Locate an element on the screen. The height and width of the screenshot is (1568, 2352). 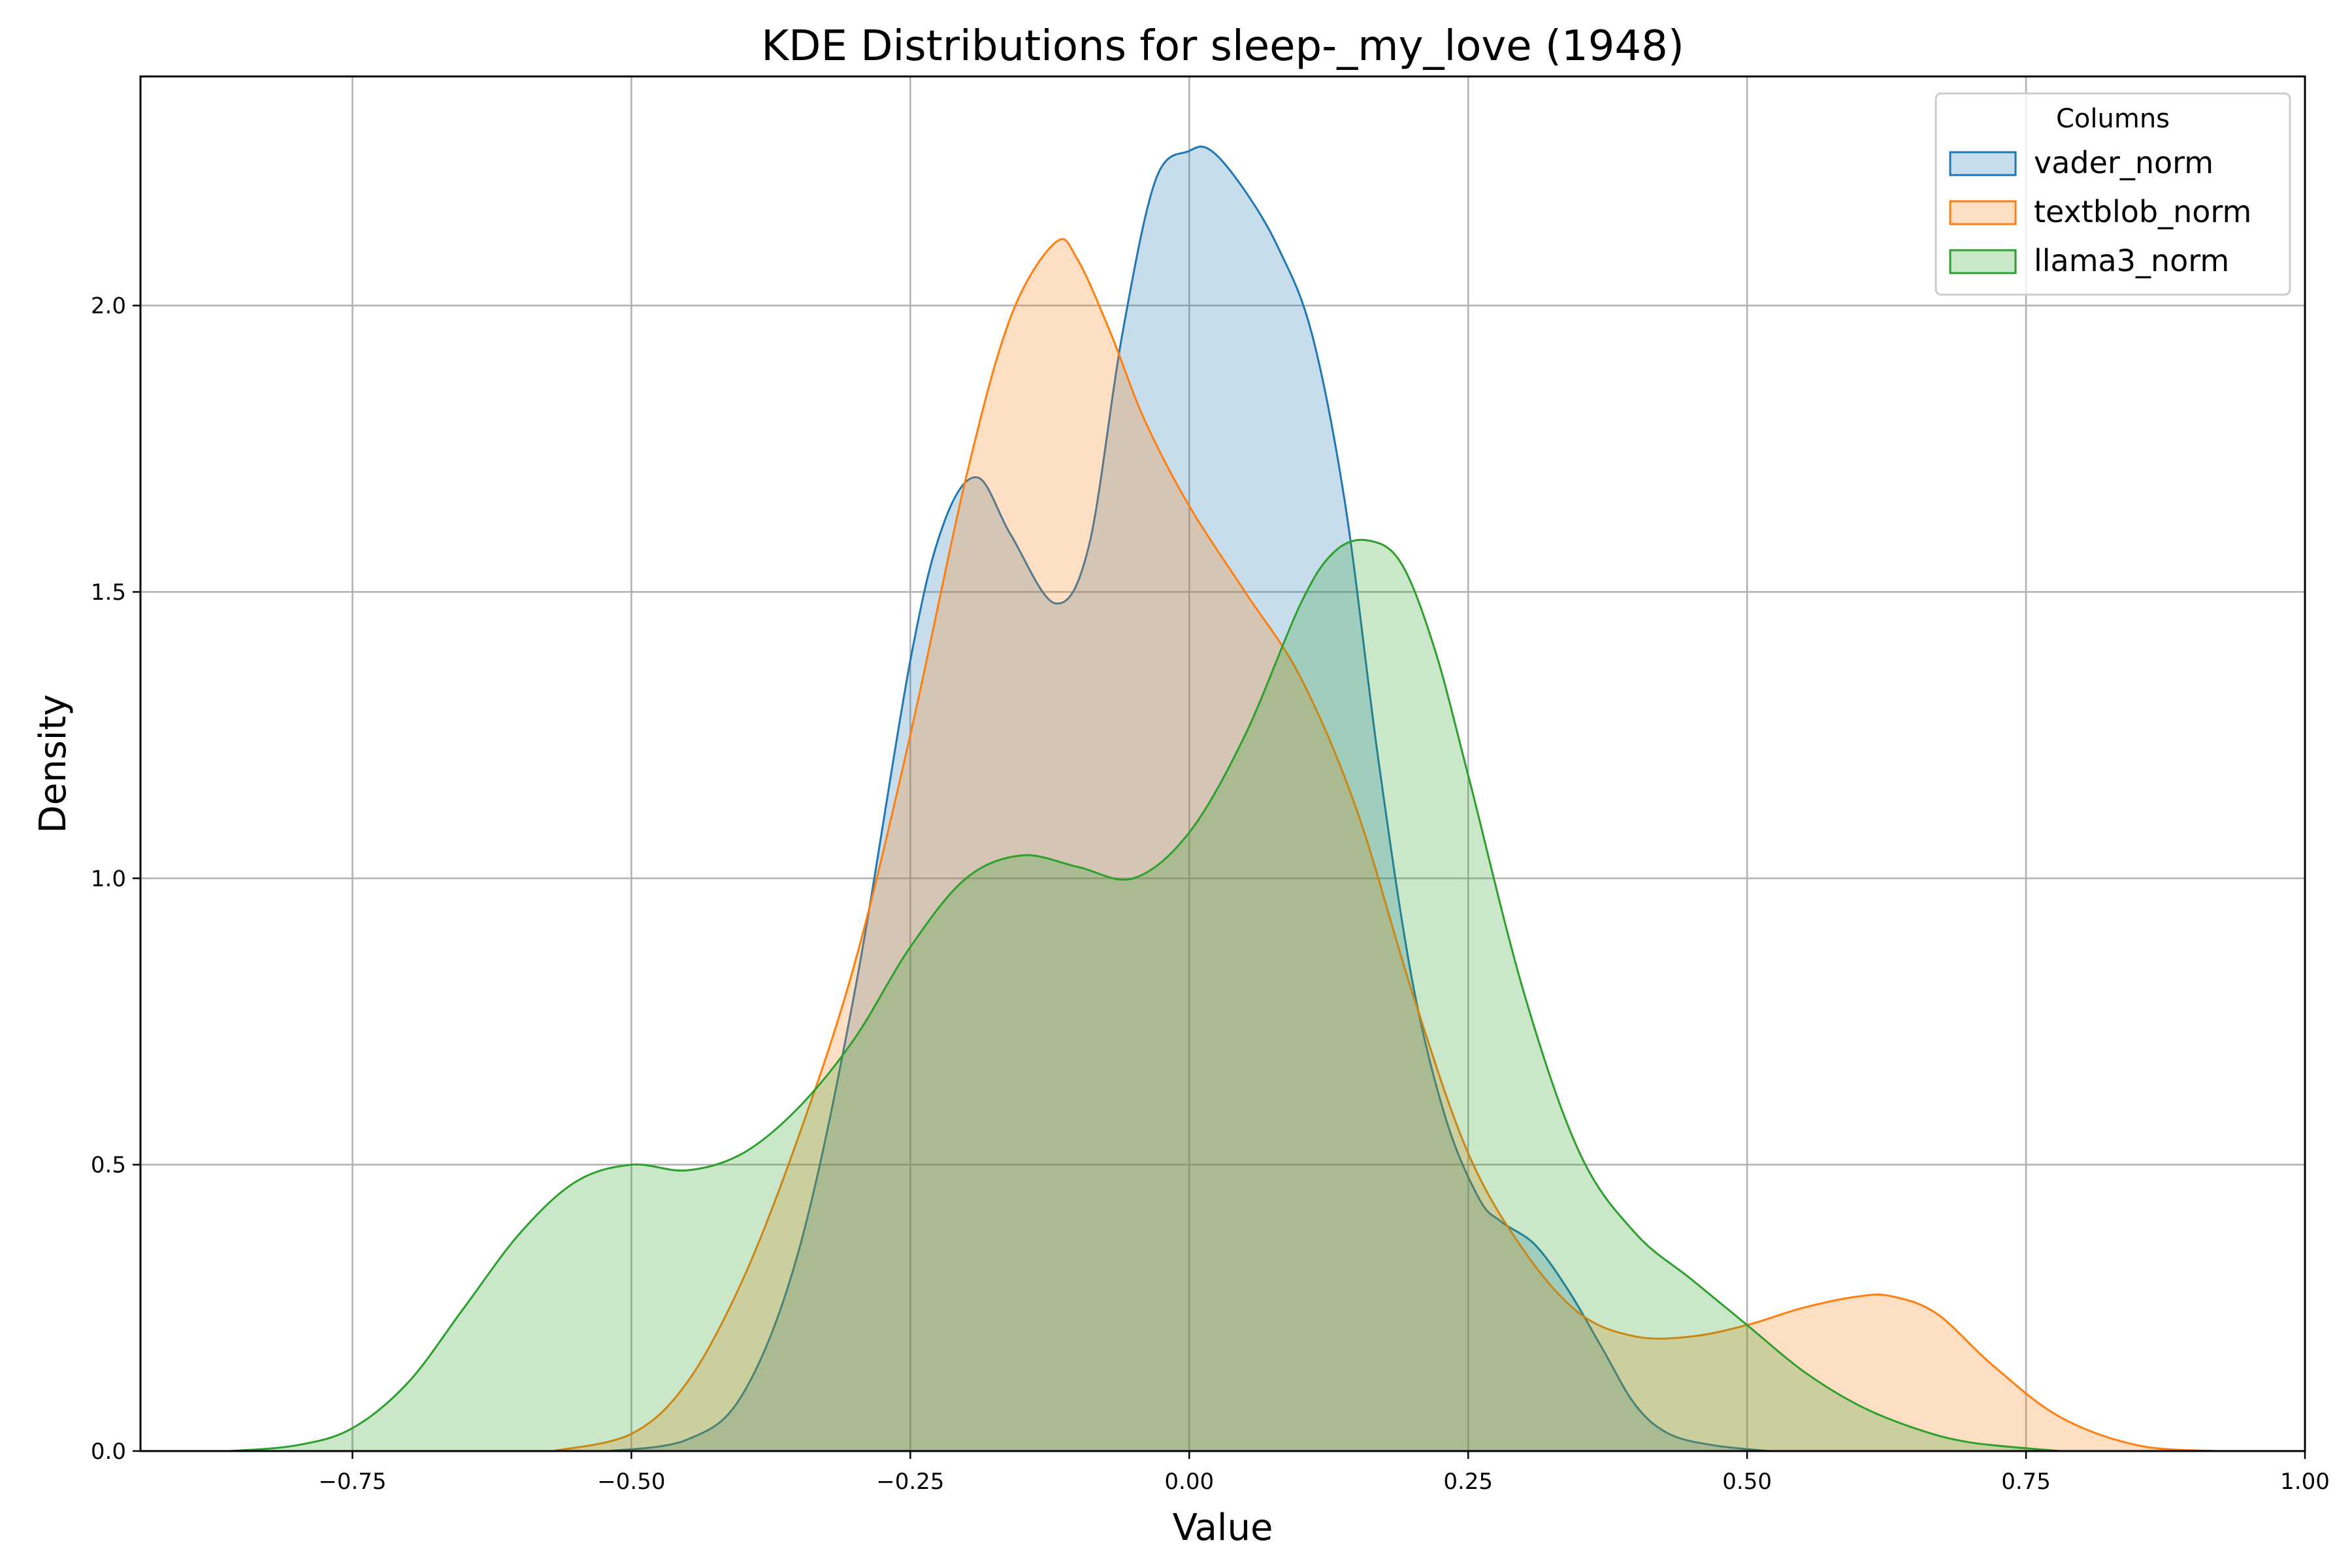
y-tick-label: 1.5 is located at coordinates (108, 593).